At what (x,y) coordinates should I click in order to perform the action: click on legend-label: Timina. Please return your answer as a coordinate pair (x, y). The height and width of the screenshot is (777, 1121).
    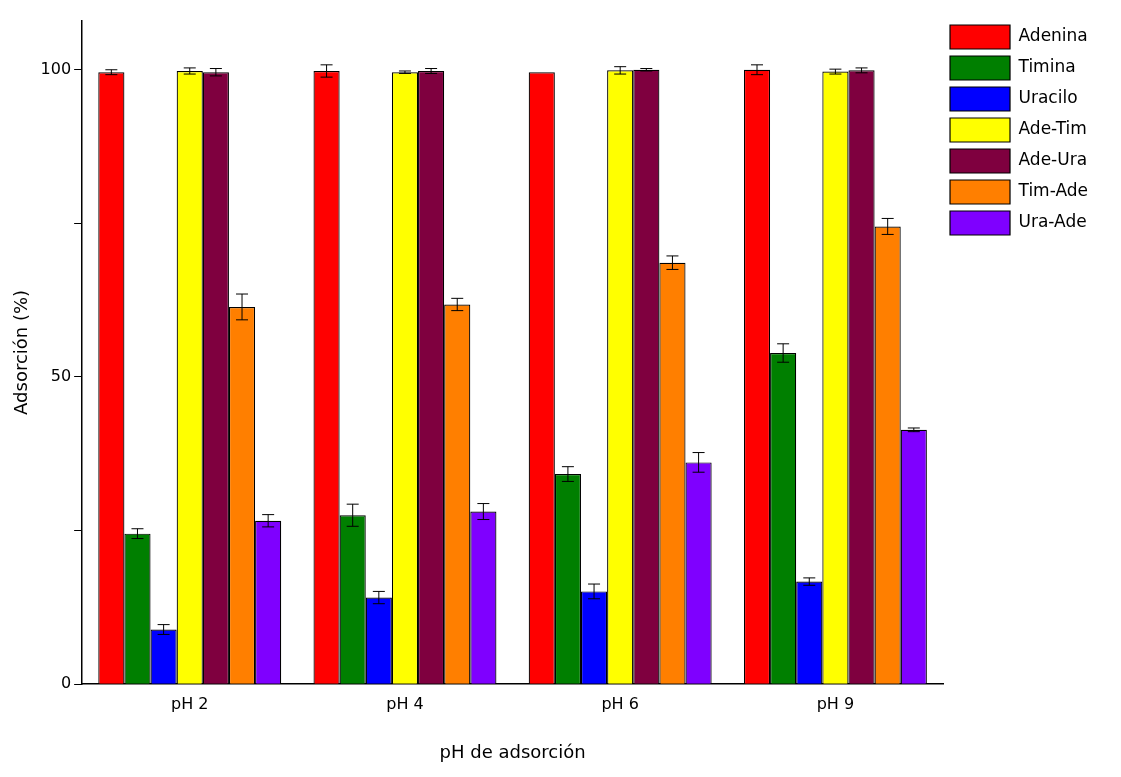
    Looking at the image, I should click on (1046, 66).